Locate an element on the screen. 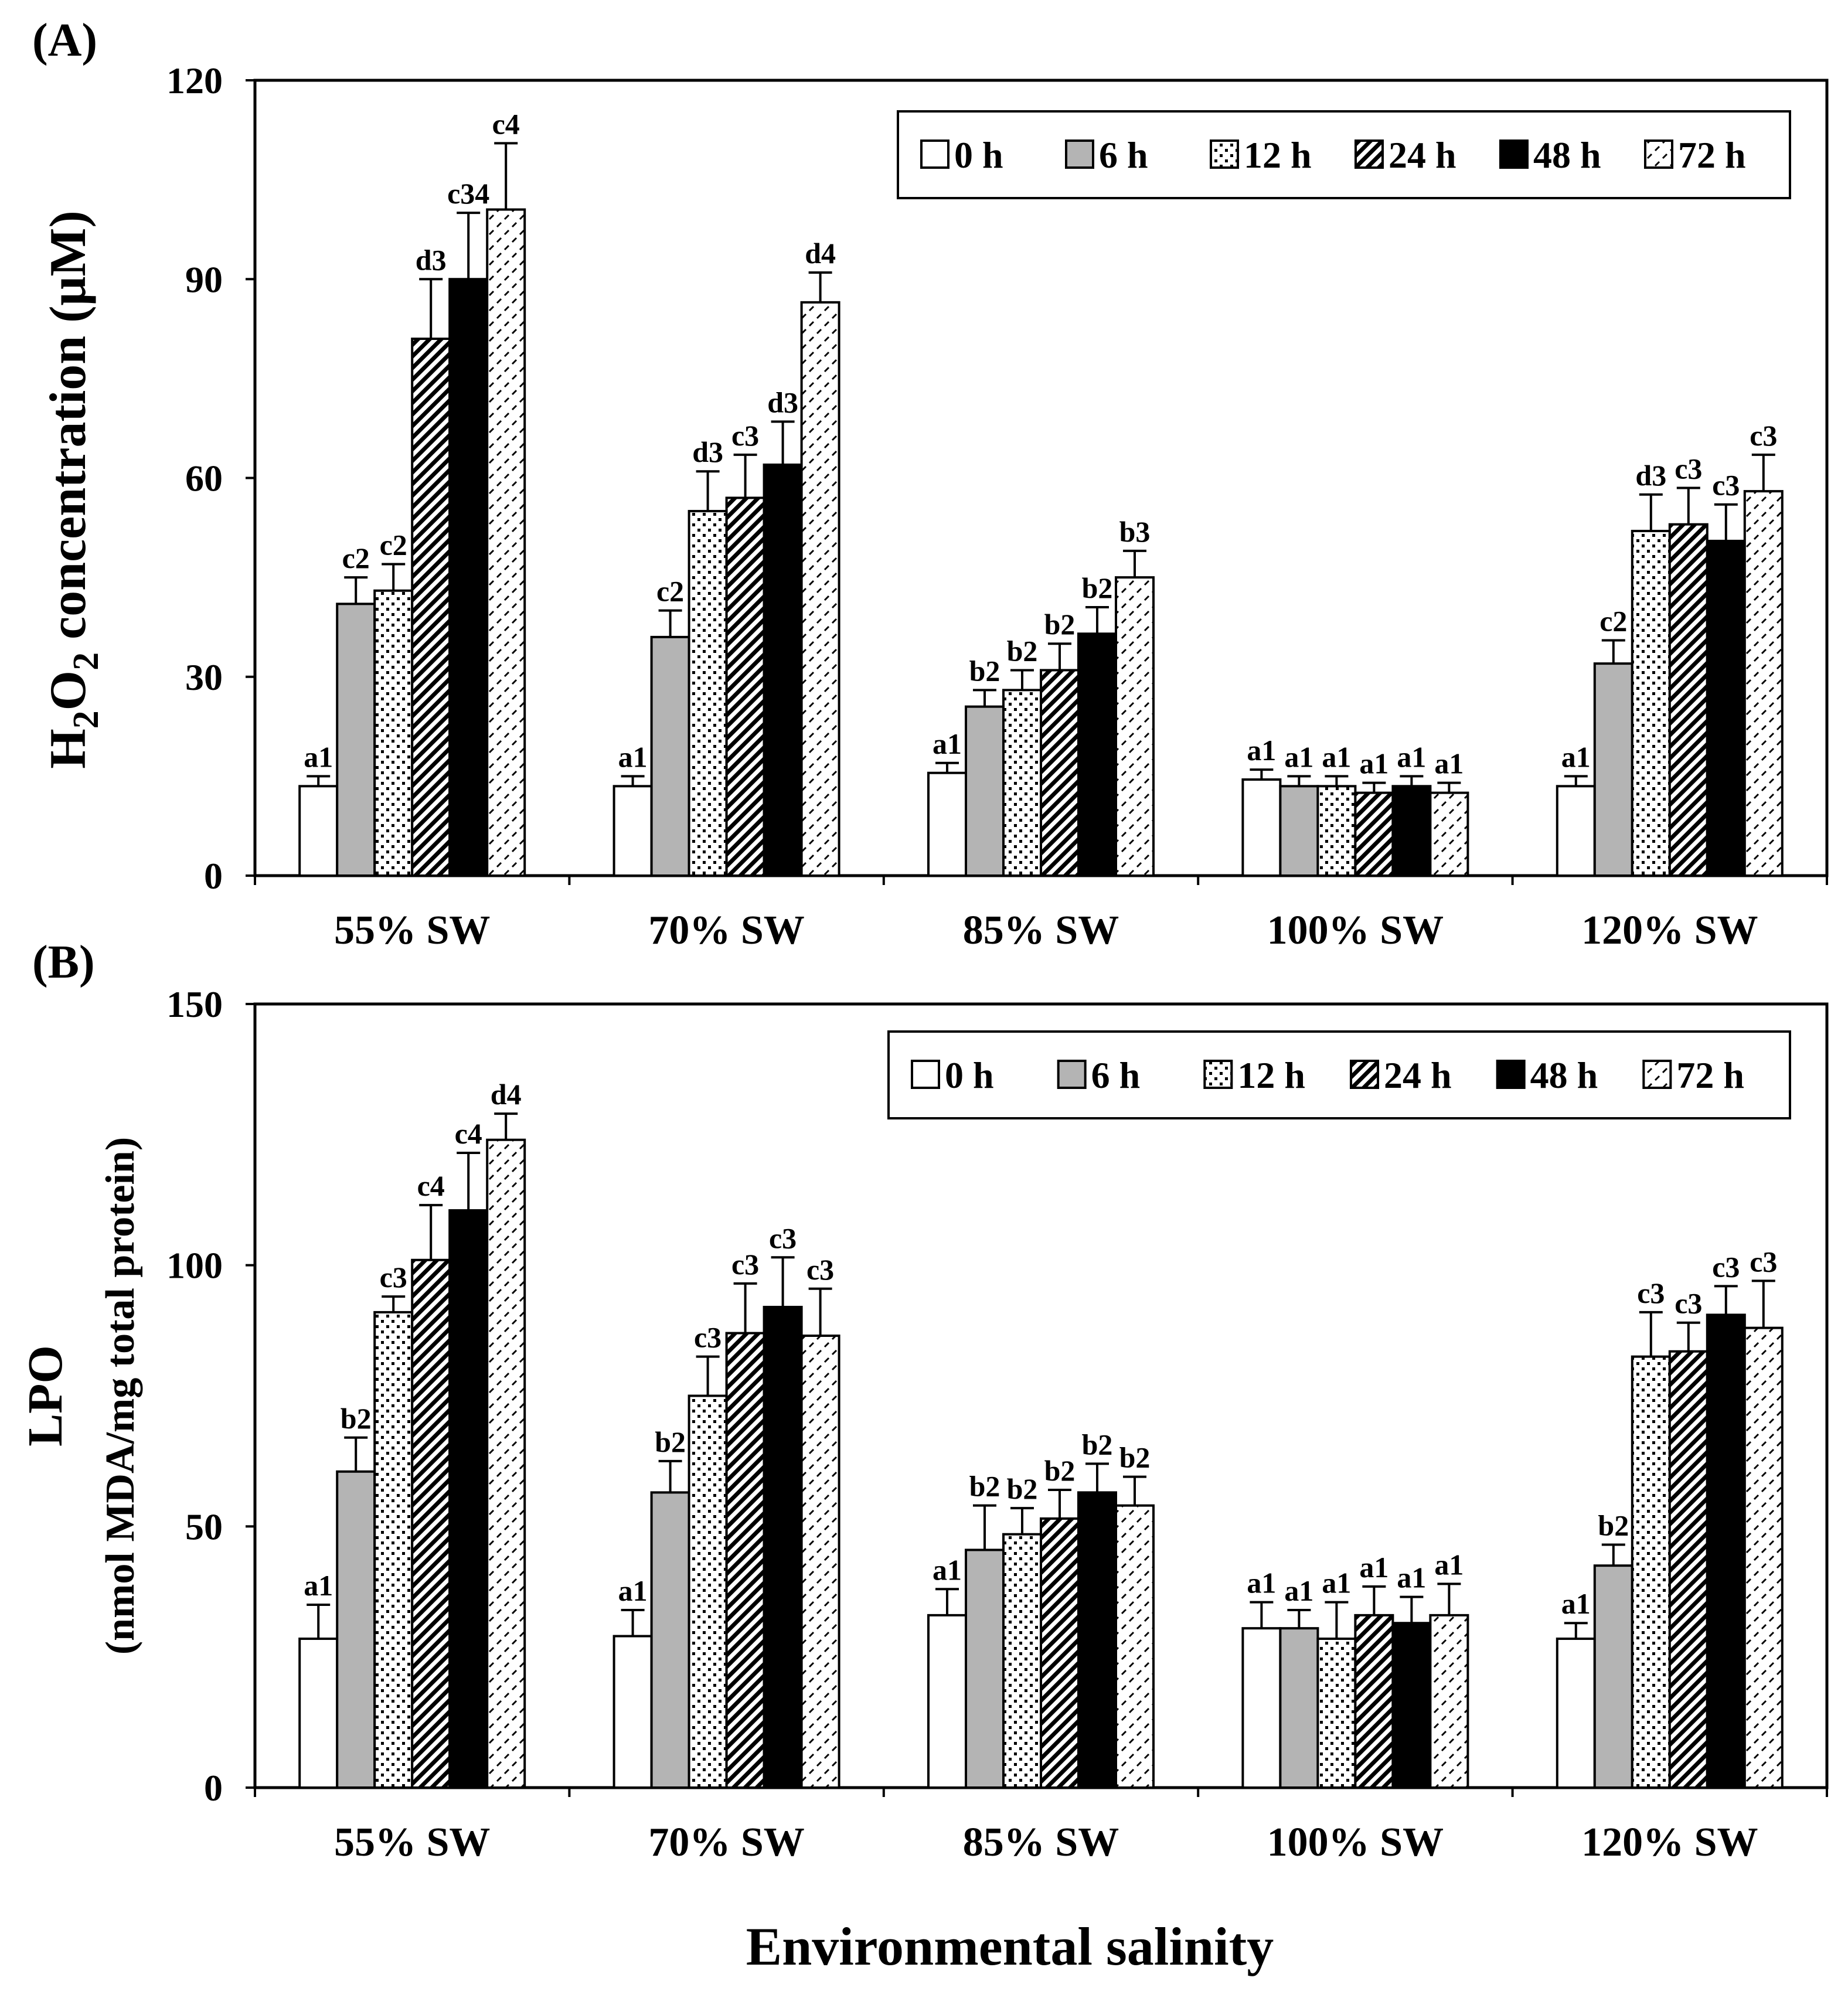 This screenshot has height=2008, width=1848. bar-a-120-sw-48-h is located at coordinates (1726, 708).